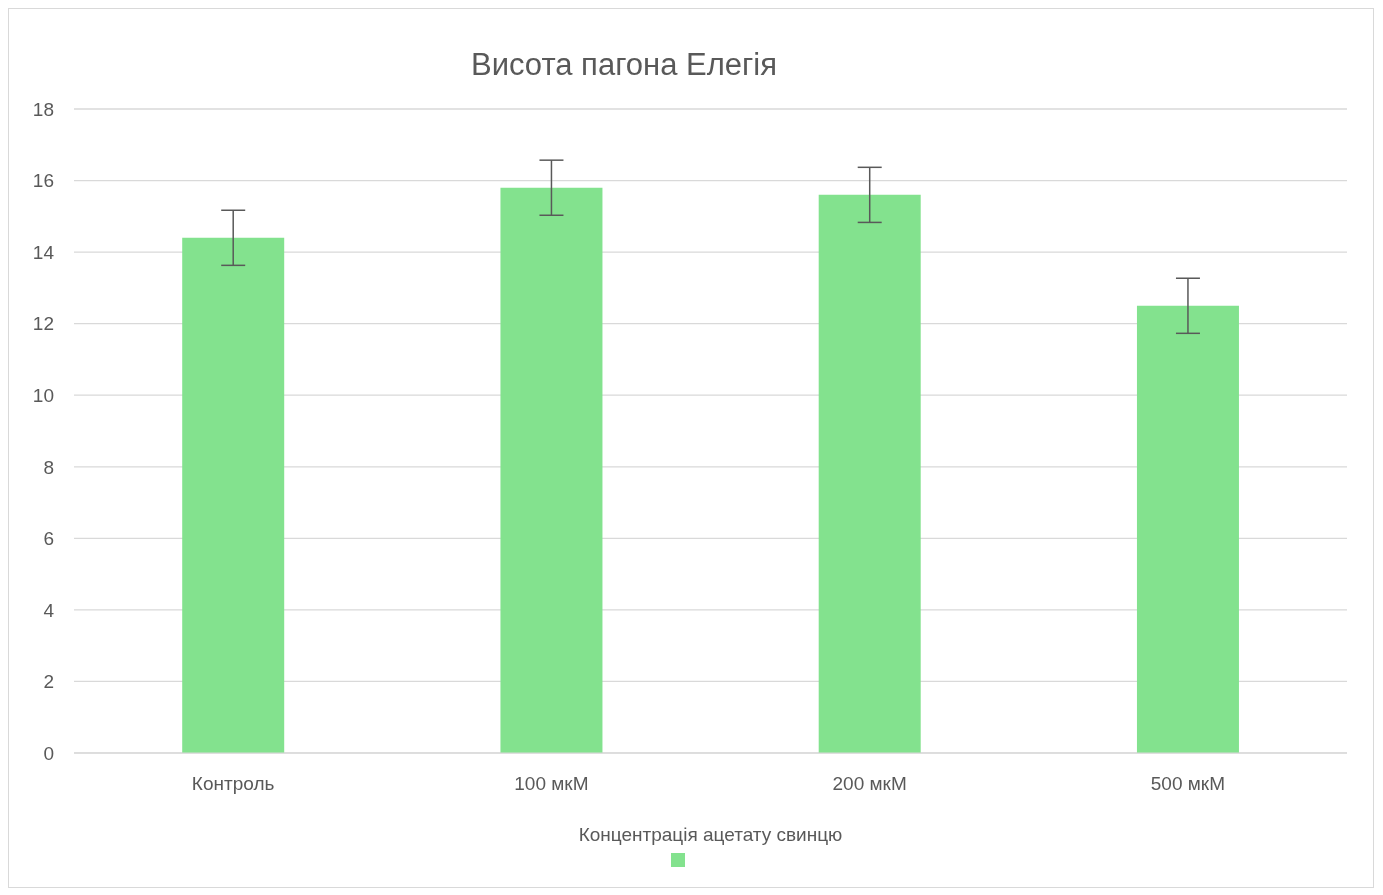 Image resolution: width=1383 pixels, height=895 pixels. What do you see at coordinates (869, 784) in the screenshot?
I see `x-tick-label: 200 мкМ` at bounding box center [869, 784].